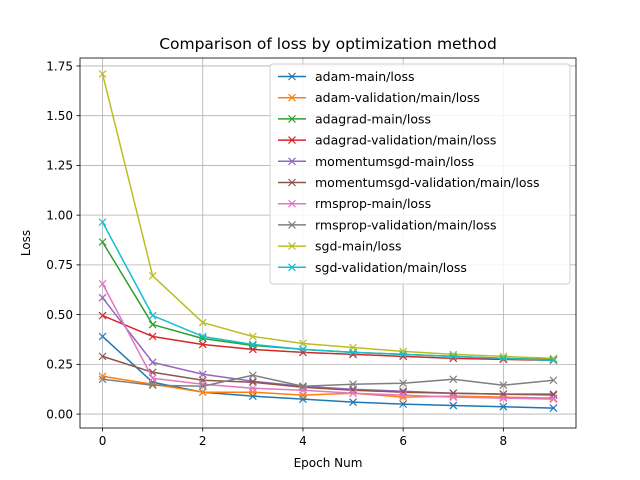  What do you see at coordinates (372, 267) in the screenshot?
I see `legend-item: sgd-validation/main/loss` at bounding box center [372, 267].